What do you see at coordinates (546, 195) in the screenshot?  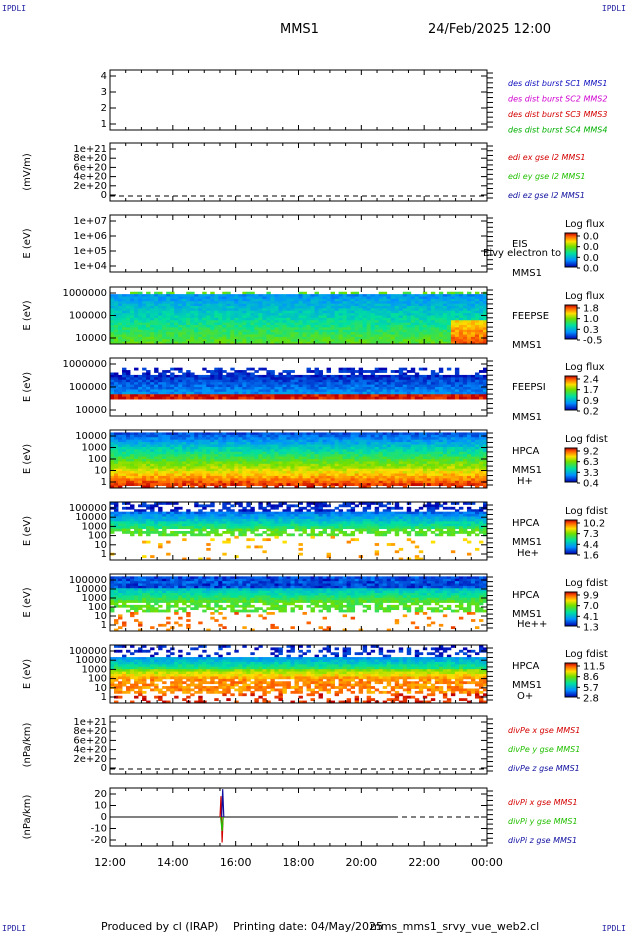 I see `legend-entry: edi ez gse l2 MMS1` at bounding box center [546, 195].